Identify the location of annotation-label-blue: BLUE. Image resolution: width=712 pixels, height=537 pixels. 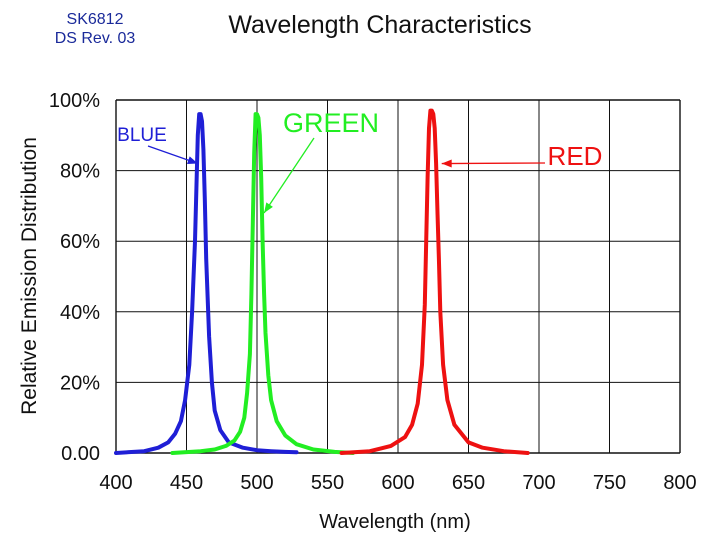
(142, 135).